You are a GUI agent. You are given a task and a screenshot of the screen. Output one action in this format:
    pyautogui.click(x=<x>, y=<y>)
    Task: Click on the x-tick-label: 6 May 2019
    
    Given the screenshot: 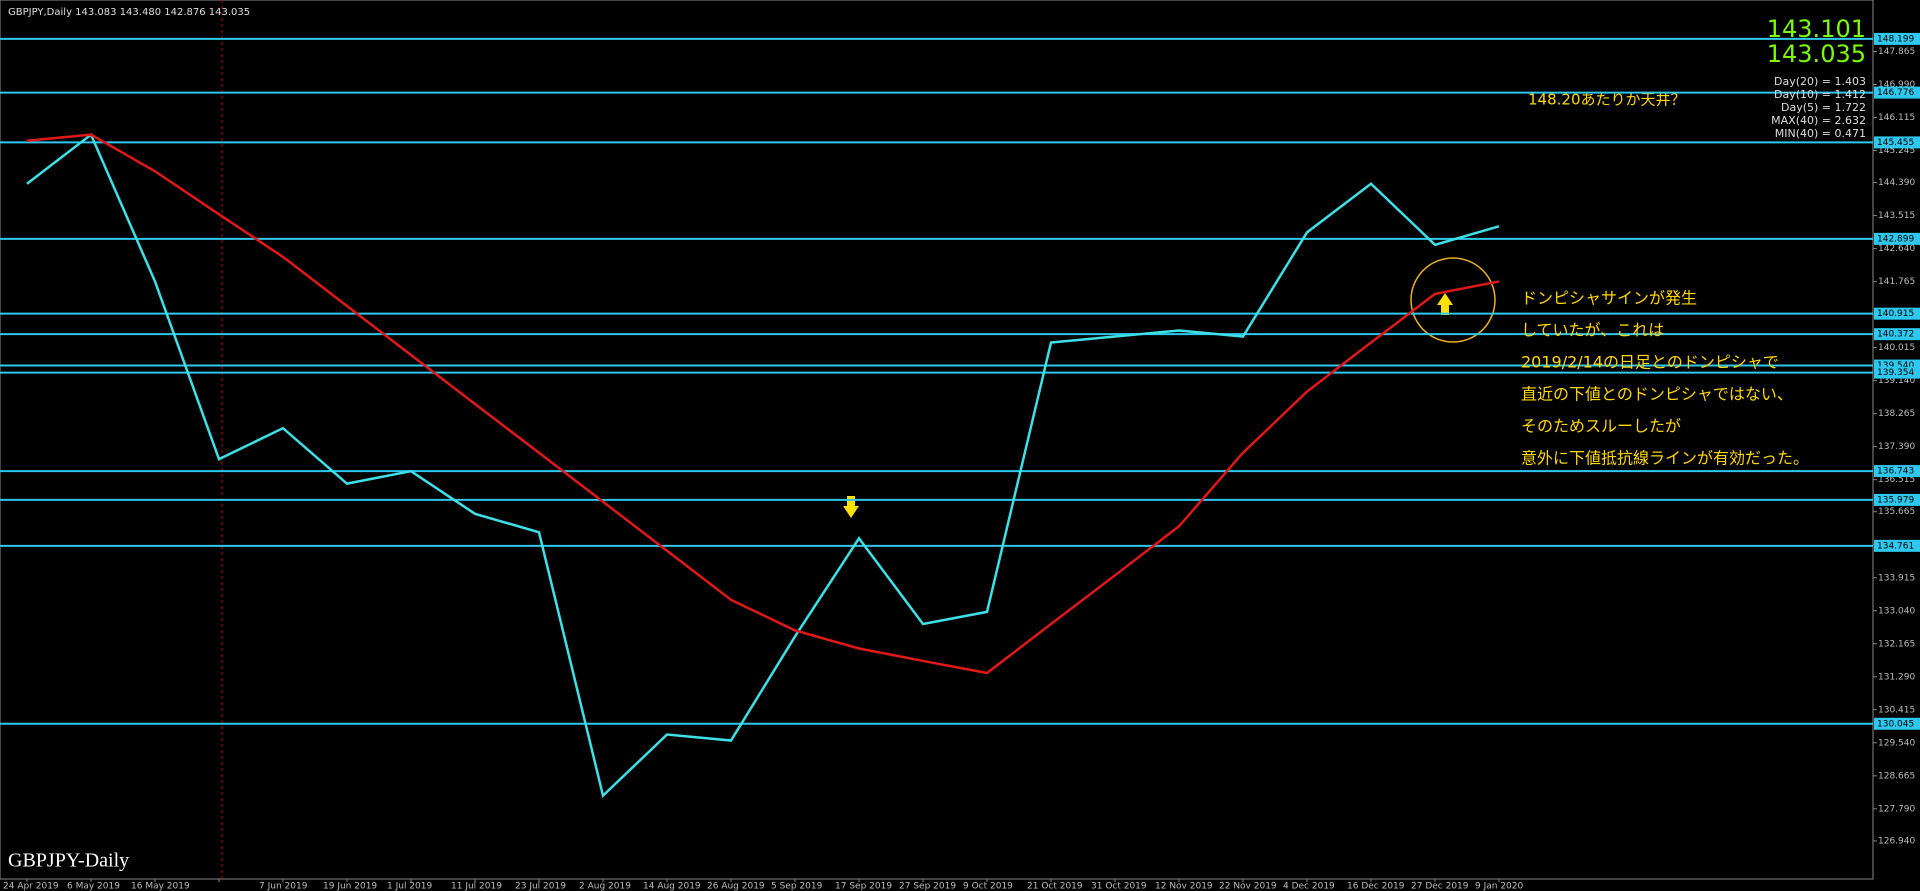 What is the action you would take?
    pyautogui.click(x=93, y=886)
    